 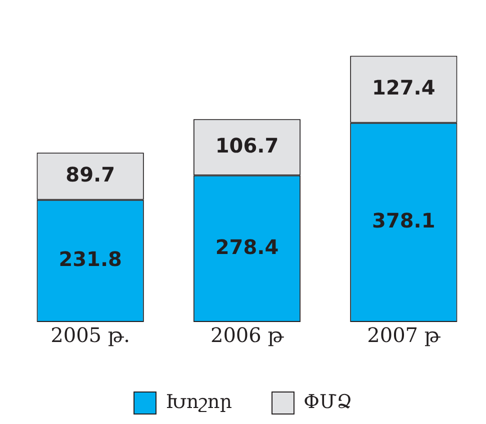 I want to click on x-tick-label: 2005 թ., so click(x=90, y=335).